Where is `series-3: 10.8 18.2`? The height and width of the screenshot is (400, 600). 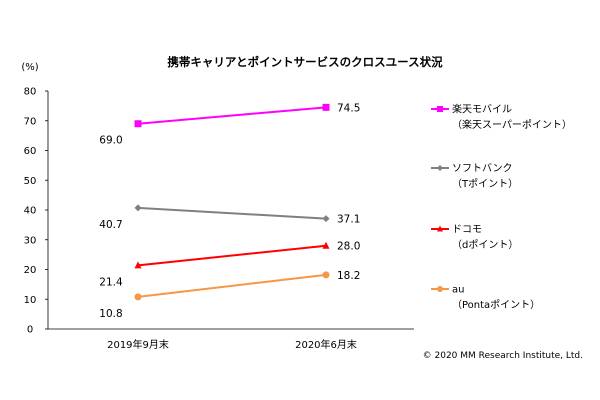
series-3: 10.8 18.2 is located at coordinates (229, 295).